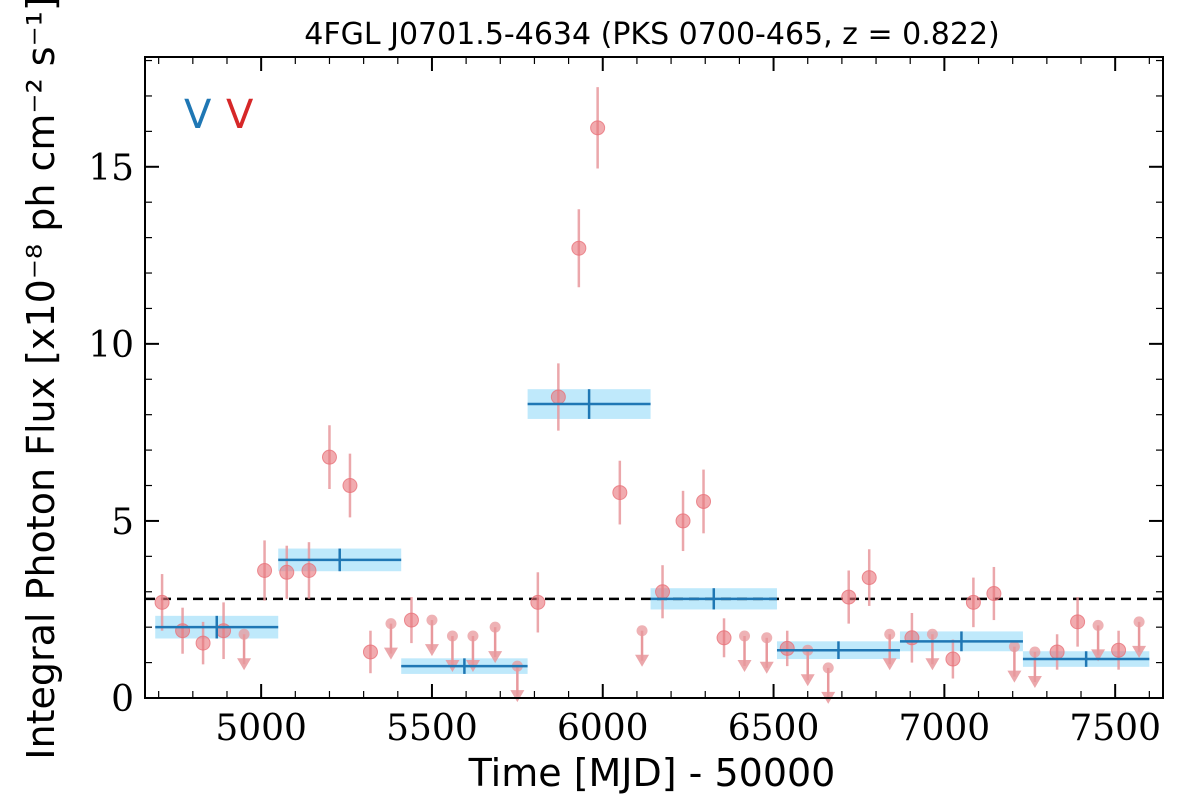 The height and width of the screenshot is (800, 1200). What do you see at coordinates (432, 728) in the screenshot?
I see `x-tick-label: 5500` at bounding box center [432, 728].